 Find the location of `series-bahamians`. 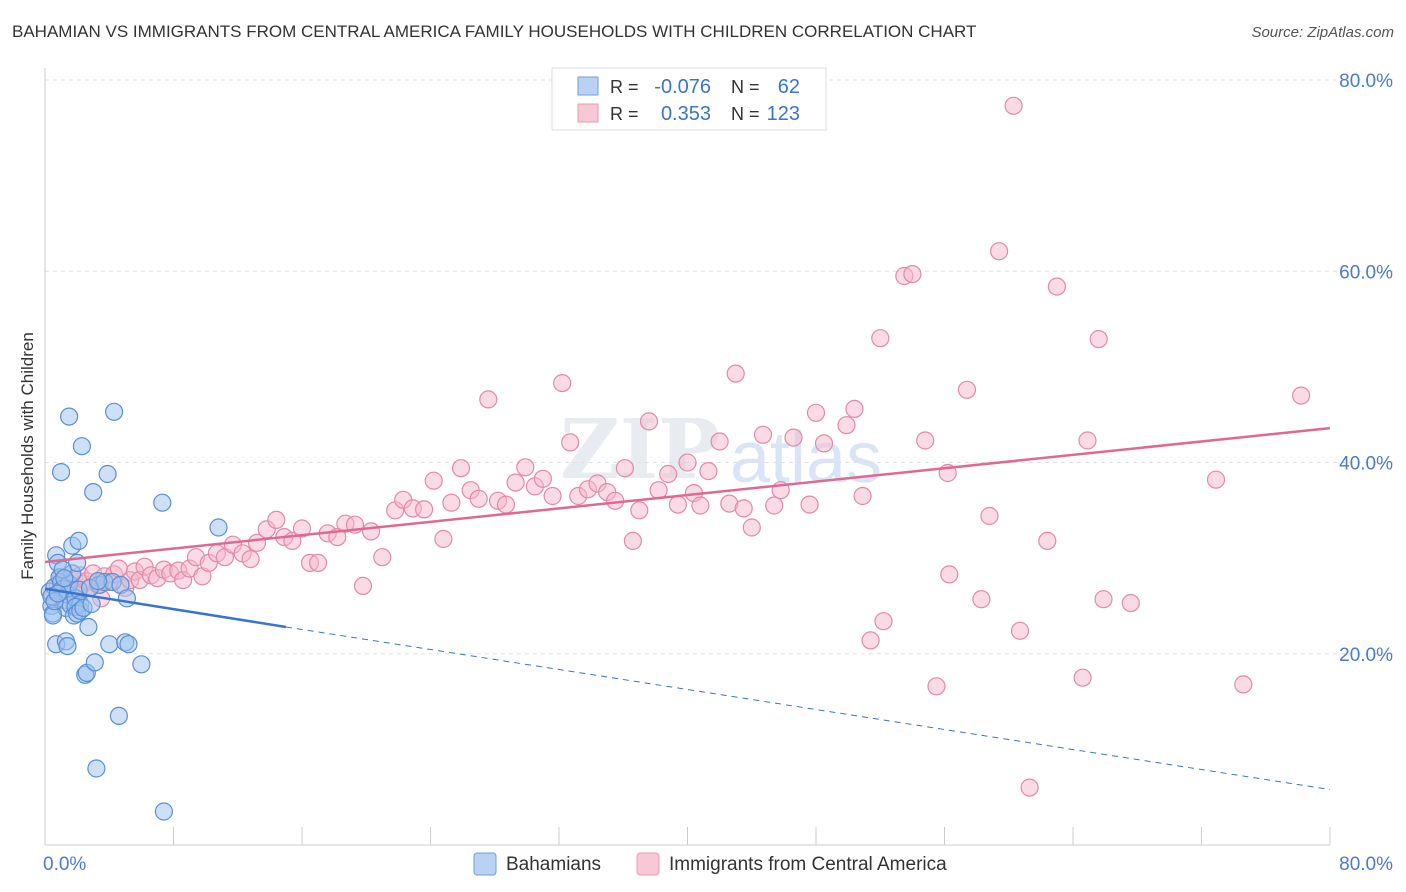

series-bahamians is located at coordinates (134, 611).